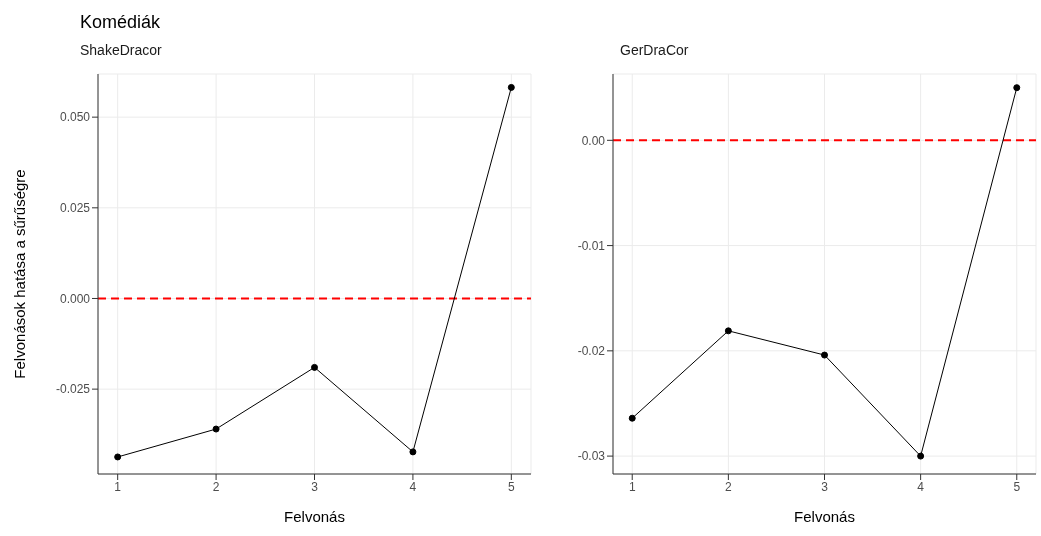 The width and height of the screenshot is (1041, 536). What do you see at coordinates (654, 51) in the screenshot?
I see `chart-subtitle: GerDraCor` at bounding box center [654, 51].